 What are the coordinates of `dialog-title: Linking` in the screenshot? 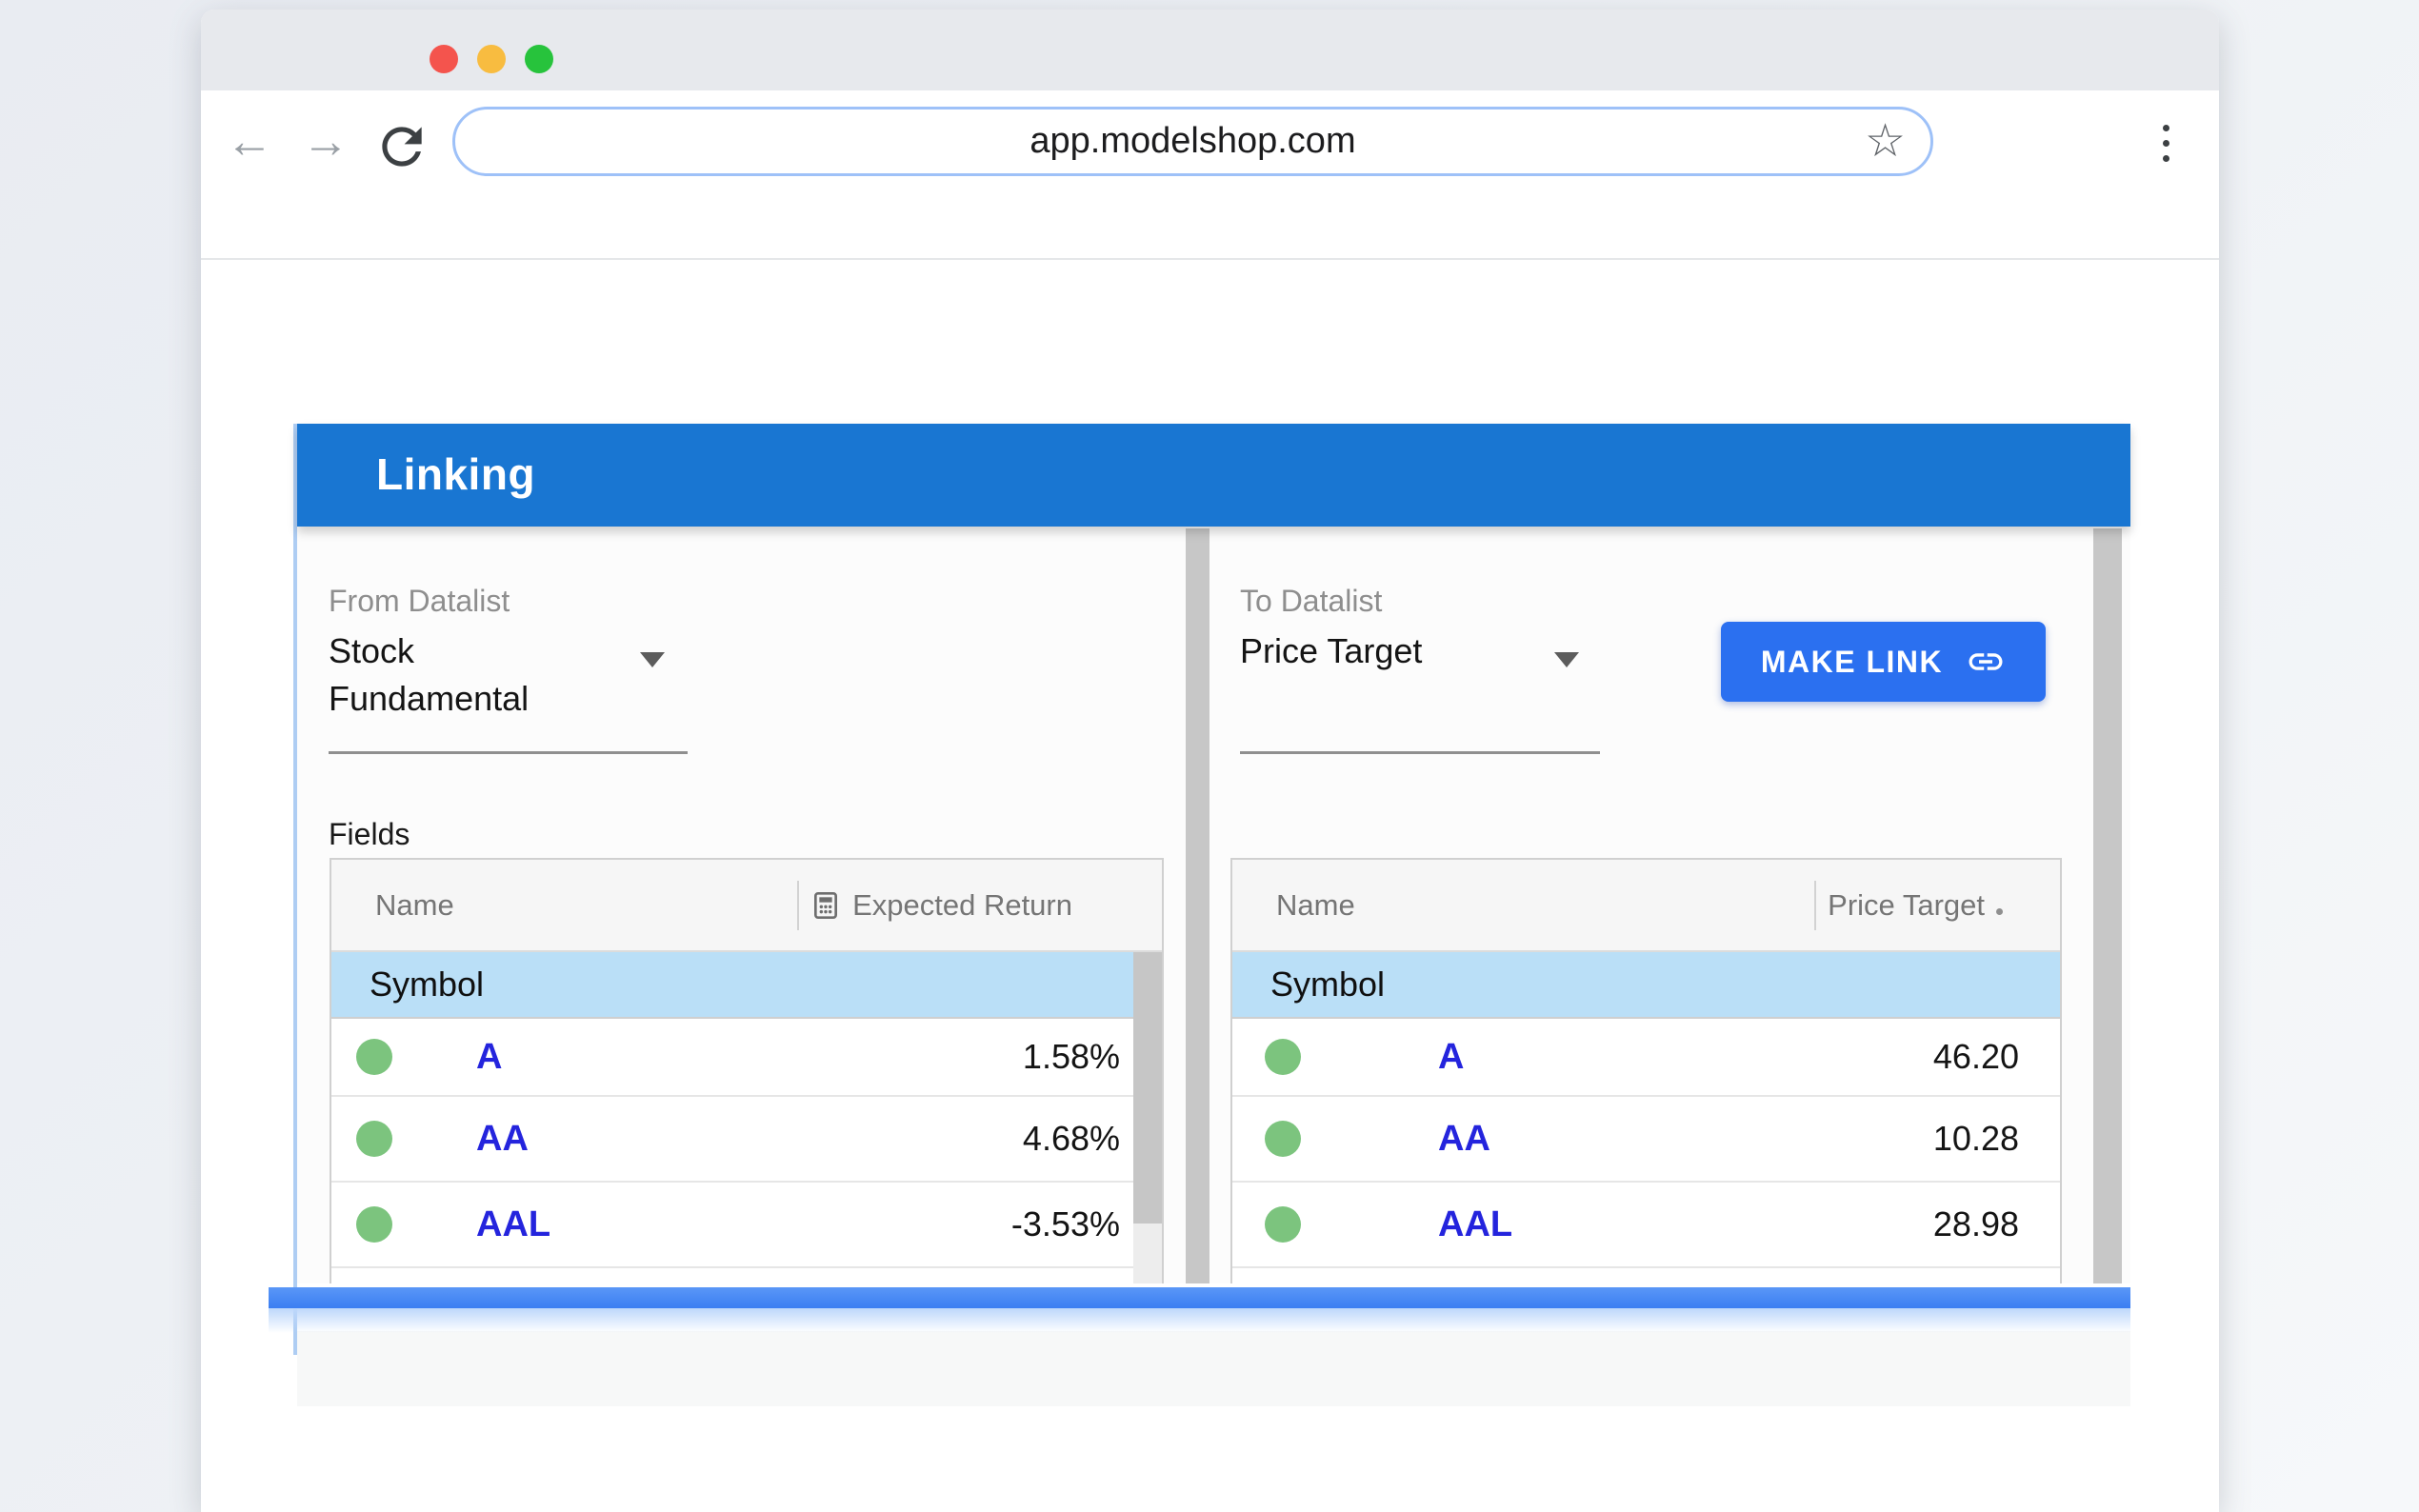 It's located at (456, 474).